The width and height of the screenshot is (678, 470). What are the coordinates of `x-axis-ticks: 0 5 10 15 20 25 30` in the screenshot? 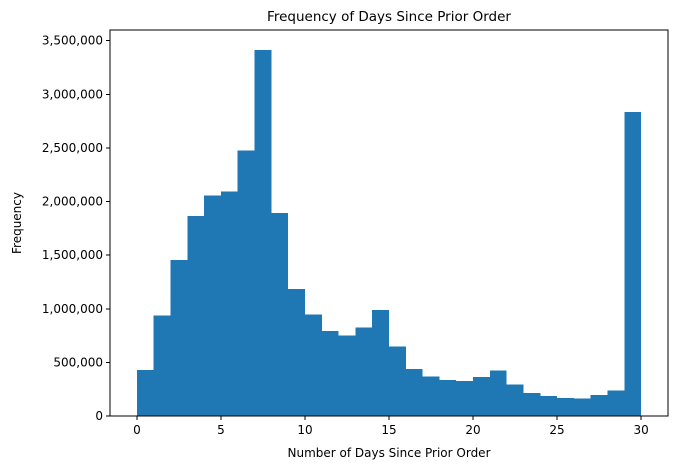 It's located at (391, 426).